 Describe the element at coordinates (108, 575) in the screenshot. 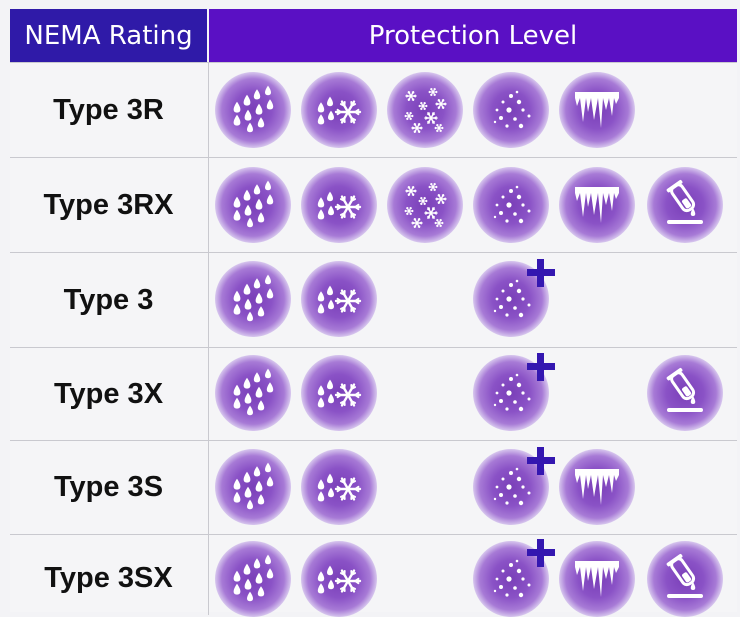

I see `row-label: Type 3SX` at that location.